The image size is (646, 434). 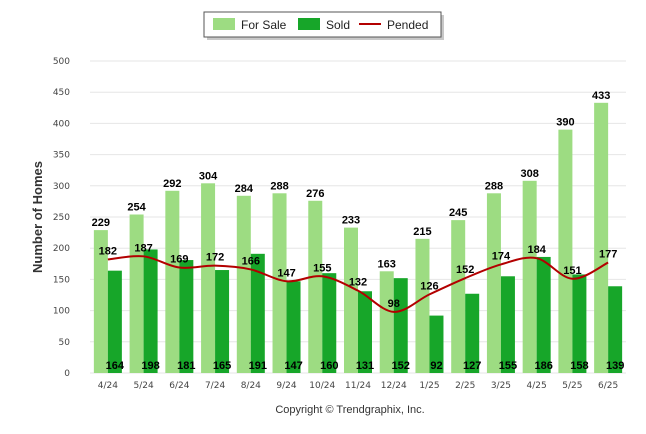 I want to click on legend: For Sale Sold Pended, so click(x=323, y=25).